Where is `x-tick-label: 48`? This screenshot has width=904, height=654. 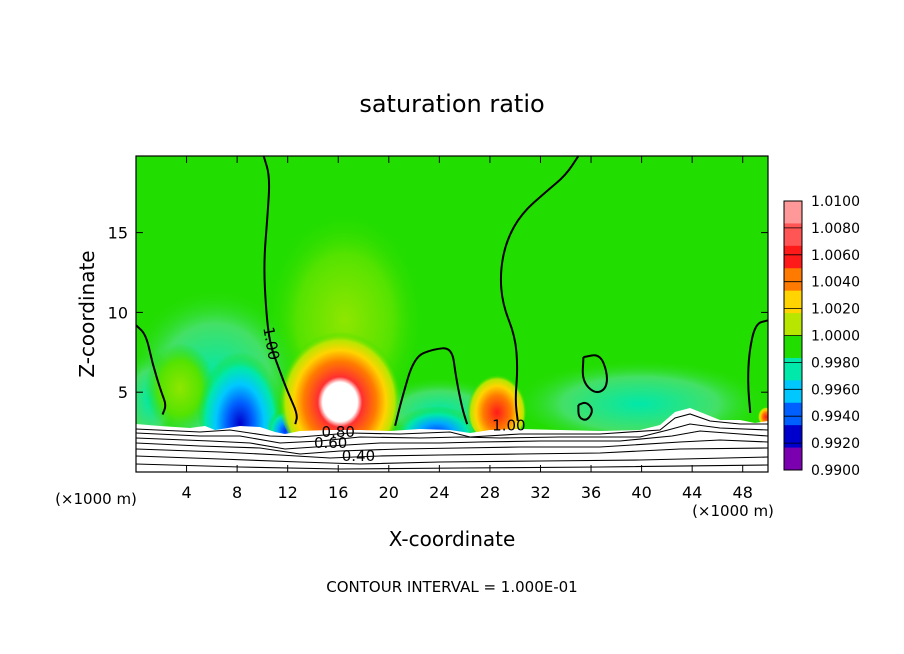
x-tick-label: 48 is located at coordinates (743, 492).